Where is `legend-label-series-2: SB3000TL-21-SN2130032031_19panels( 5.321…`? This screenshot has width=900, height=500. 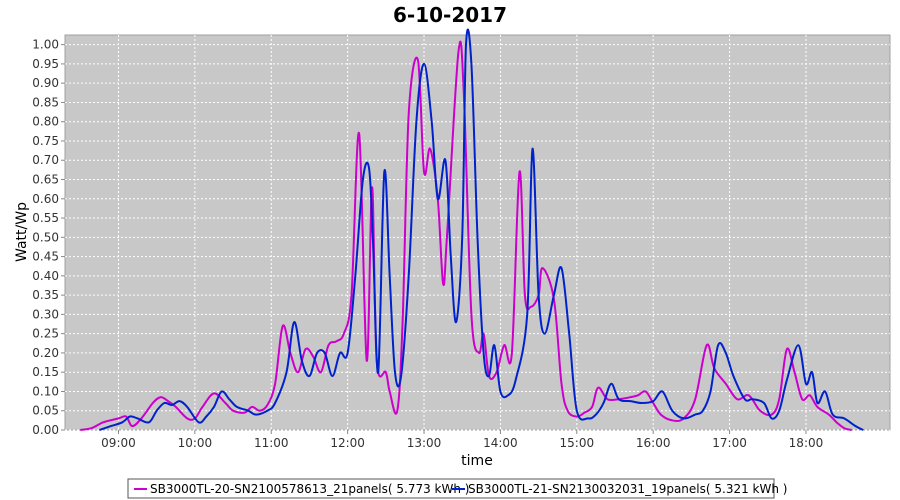
legend-label-series-2: SB3000TL-21-SN2130032031_19panels( 5.321… is located at coordinates (627, 489).